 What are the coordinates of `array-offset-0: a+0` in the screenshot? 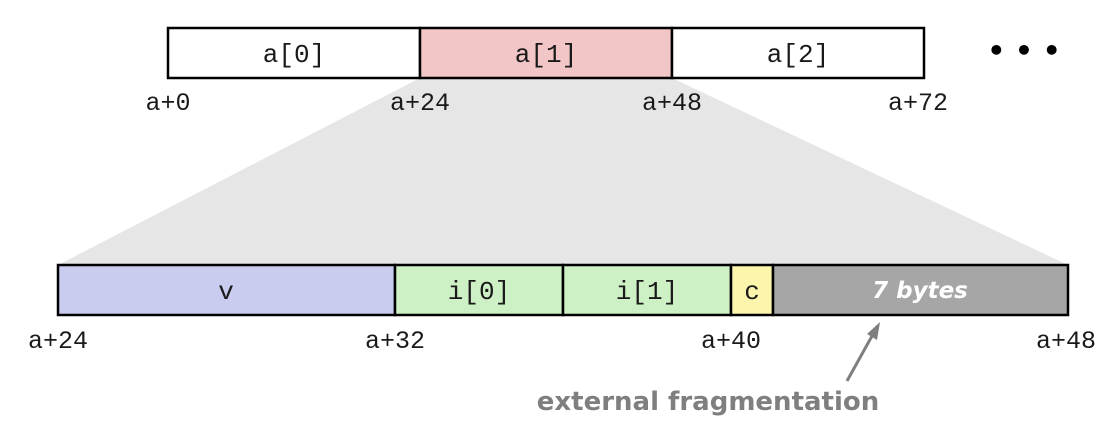 It's located at (167, 103).